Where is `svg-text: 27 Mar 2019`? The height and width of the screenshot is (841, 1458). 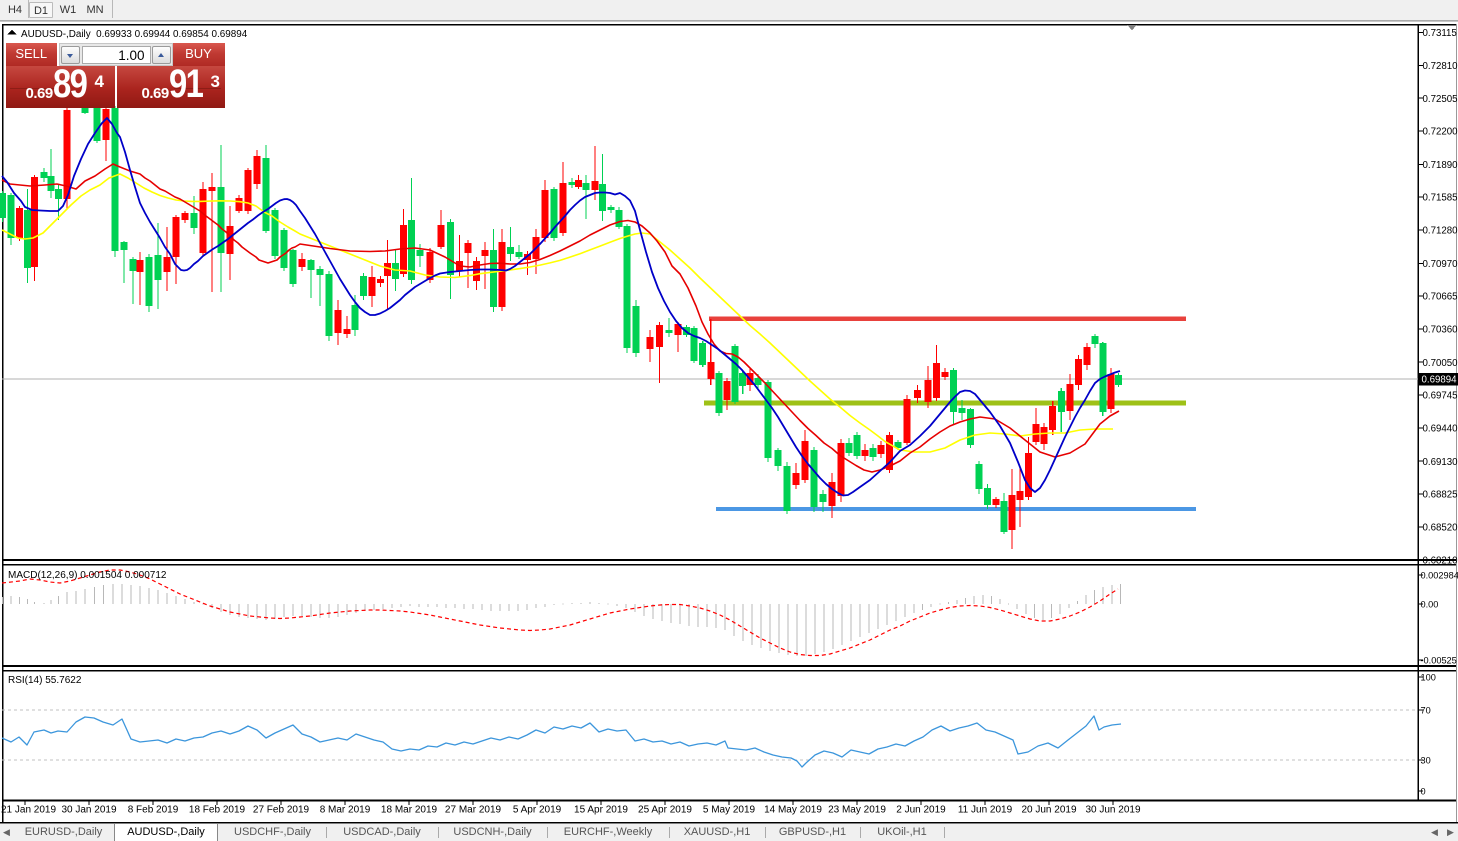 svg-text: 27 Mar 2019 is located at coordinates (473, 810).